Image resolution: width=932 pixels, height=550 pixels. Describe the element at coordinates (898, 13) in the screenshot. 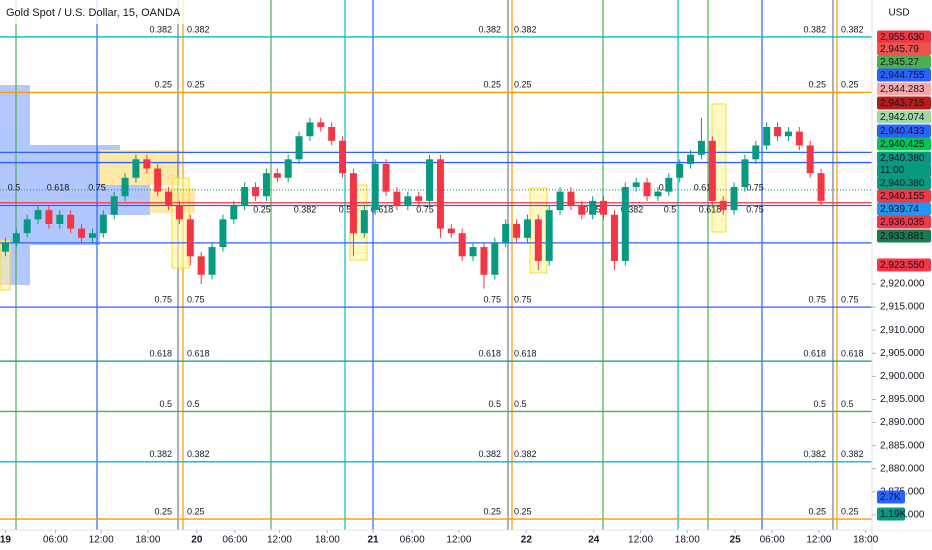

I see `currency: USD` at that location.